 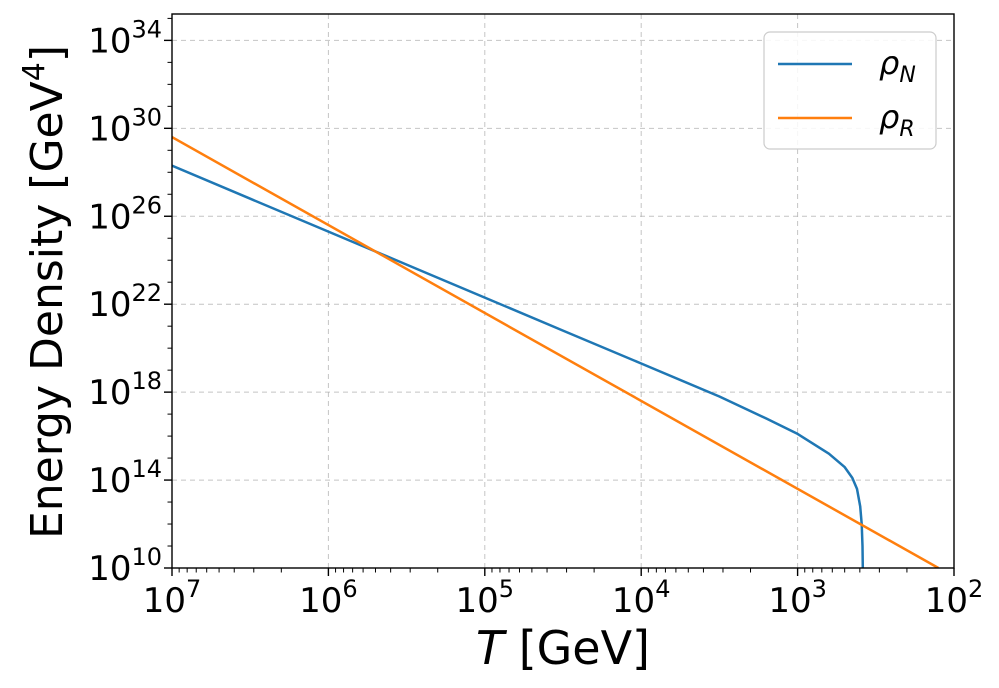 What do you see at coordinates (485, 598) in the screenshot?
I see `x-tick-label: 10⁵` at bounding box center [485, 598].